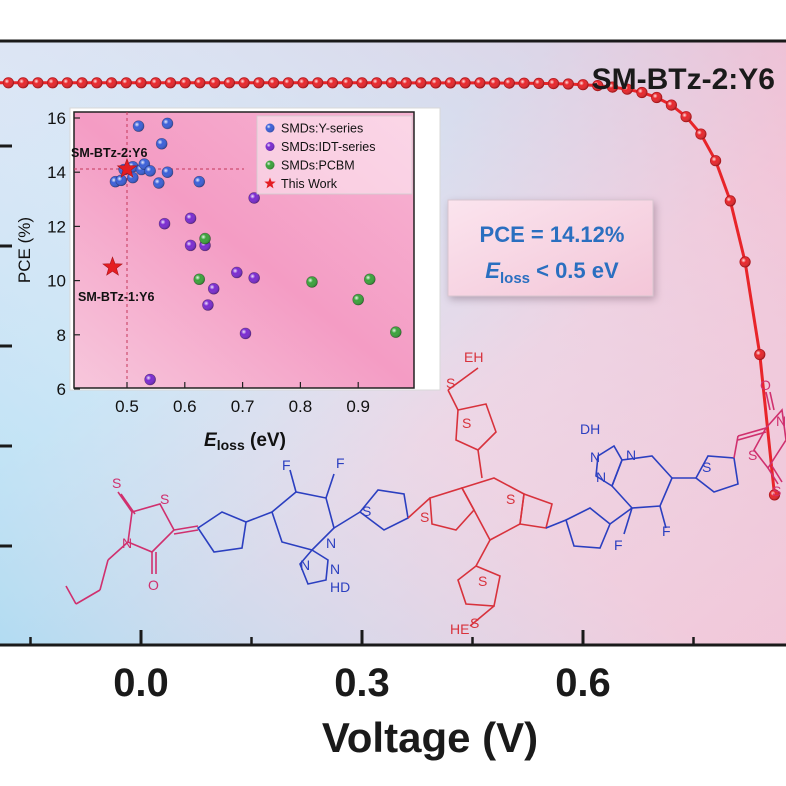 This screenshot has height=786, width=786. I want to click on legend-entry-label: SMDs:PCBM, so click(318, 166).